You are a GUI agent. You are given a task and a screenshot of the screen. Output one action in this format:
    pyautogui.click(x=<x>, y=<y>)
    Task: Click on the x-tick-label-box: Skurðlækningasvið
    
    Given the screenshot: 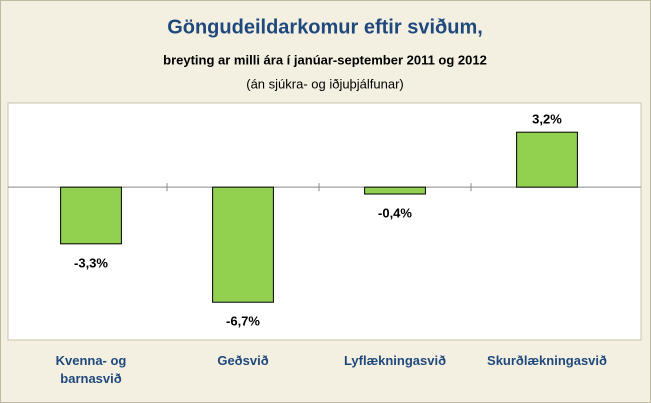 What is the action you would take?
    pyautogui.click(x=547, y=360)
    